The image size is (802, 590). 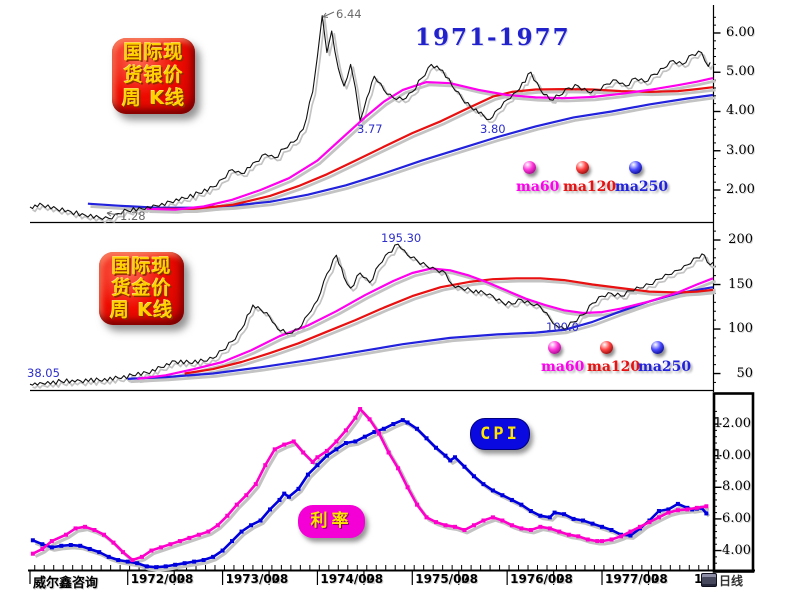 I want to click on annotation-silver-peak: 6.44, so click(x=349, y=14).